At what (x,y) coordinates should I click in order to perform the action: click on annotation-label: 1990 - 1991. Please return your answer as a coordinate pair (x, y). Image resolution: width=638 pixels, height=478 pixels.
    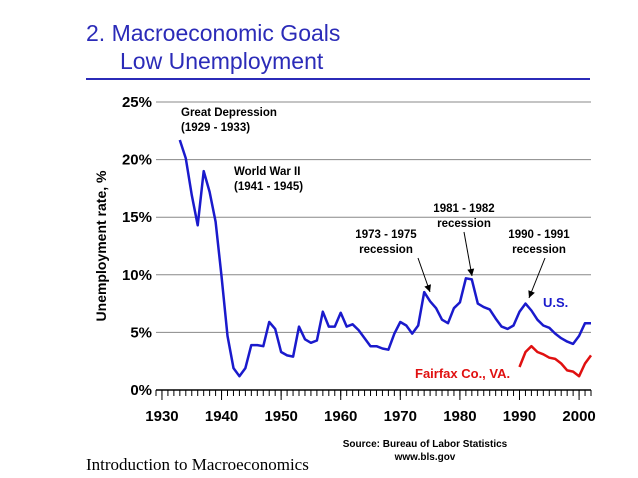
    Looking at the image, I should click on (539, 235).